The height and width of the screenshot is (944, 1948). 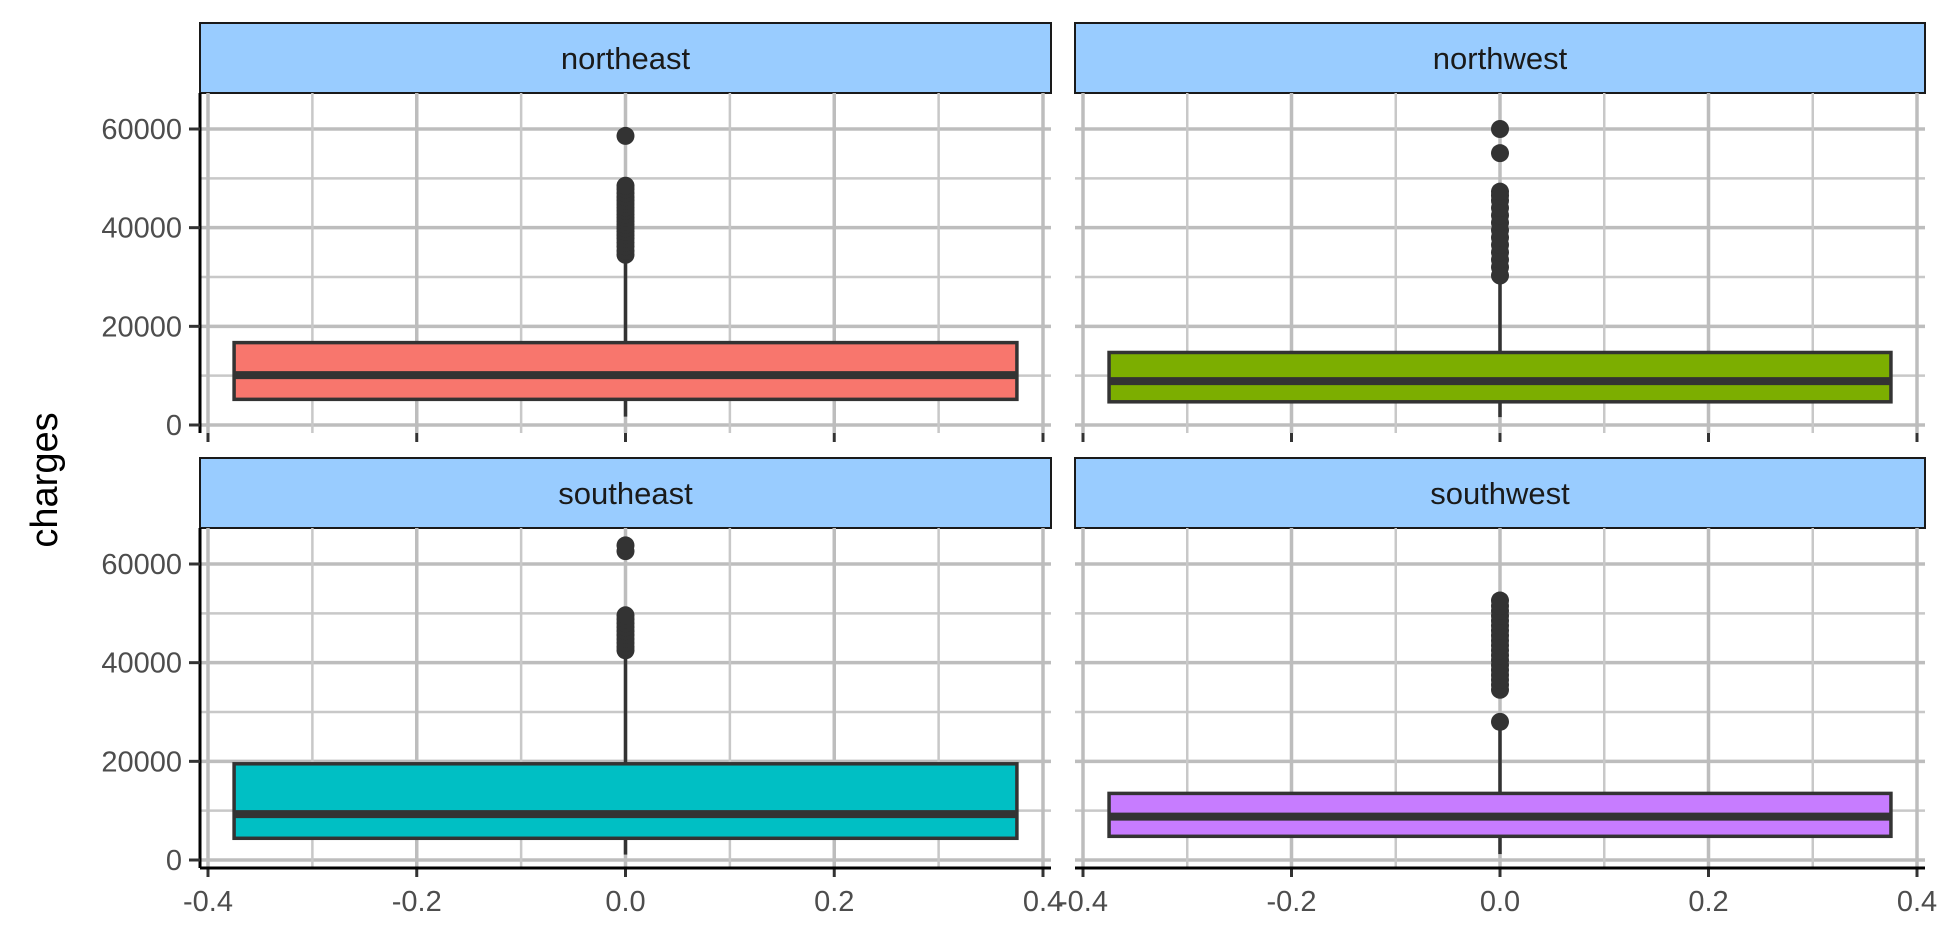 I want to click on outliers-southeast, so click(x=625, y=598).